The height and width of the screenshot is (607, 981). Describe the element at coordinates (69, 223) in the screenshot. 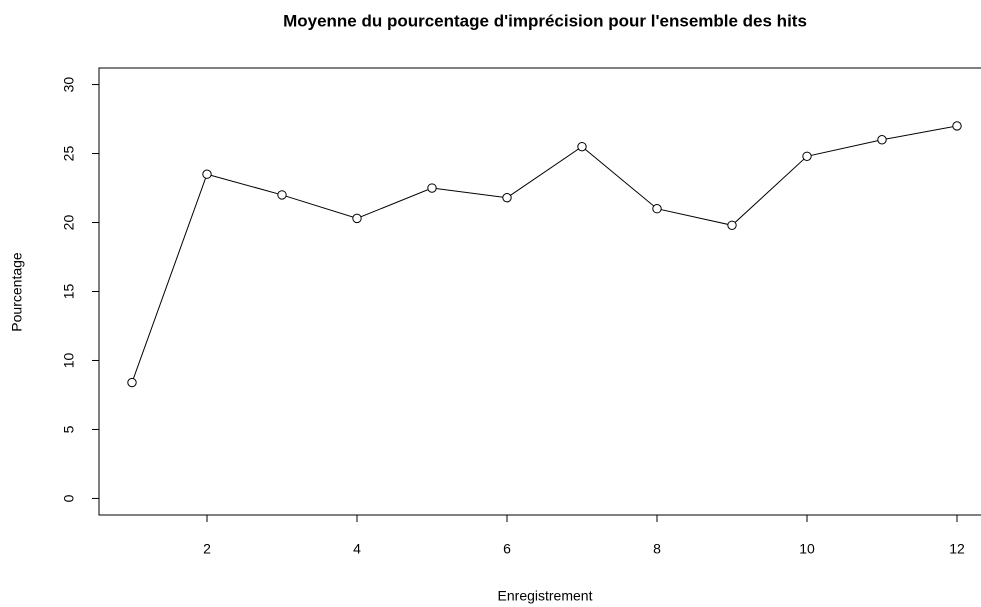

I see `y-tick-label: 20` at that location.